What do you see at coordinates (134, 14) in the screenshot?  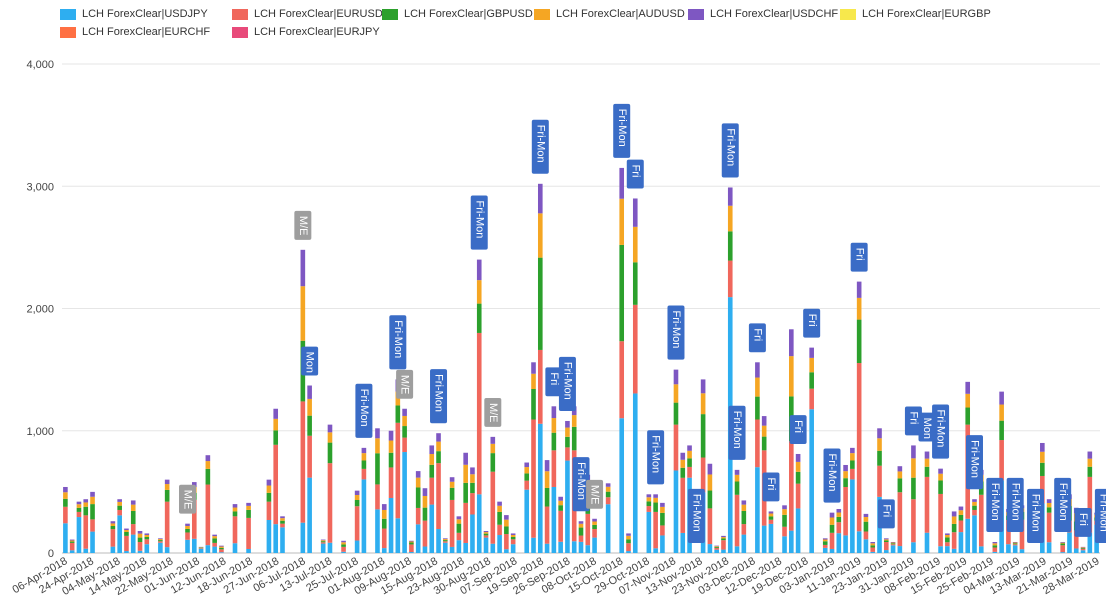 I see `legend-item: LCH ForexClear|USDJPY` at bounding box center [134, 14].